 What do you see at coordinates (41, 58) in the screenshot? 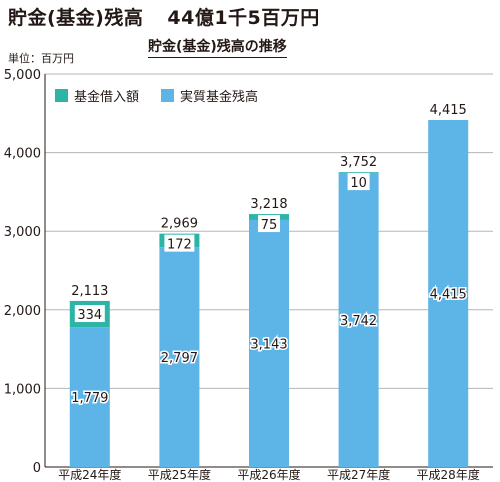
I see `unit-label: 単位：百万円` at bounding box center [41, 58].